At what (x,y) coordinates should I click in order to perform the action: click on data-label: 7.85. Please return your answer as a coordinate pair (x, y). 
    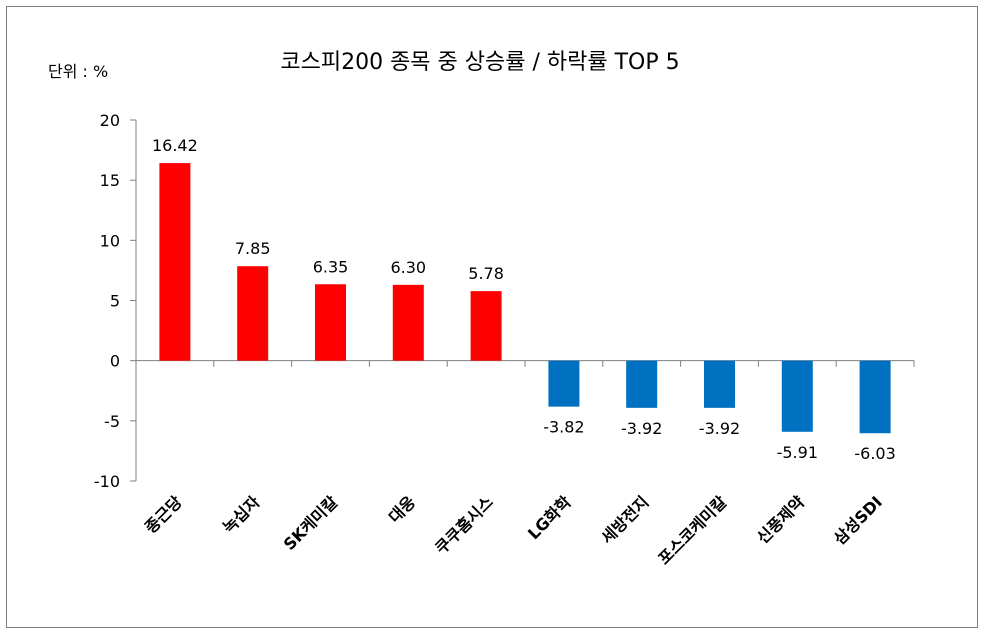
    Looking at the image, I should click on (253, 248).